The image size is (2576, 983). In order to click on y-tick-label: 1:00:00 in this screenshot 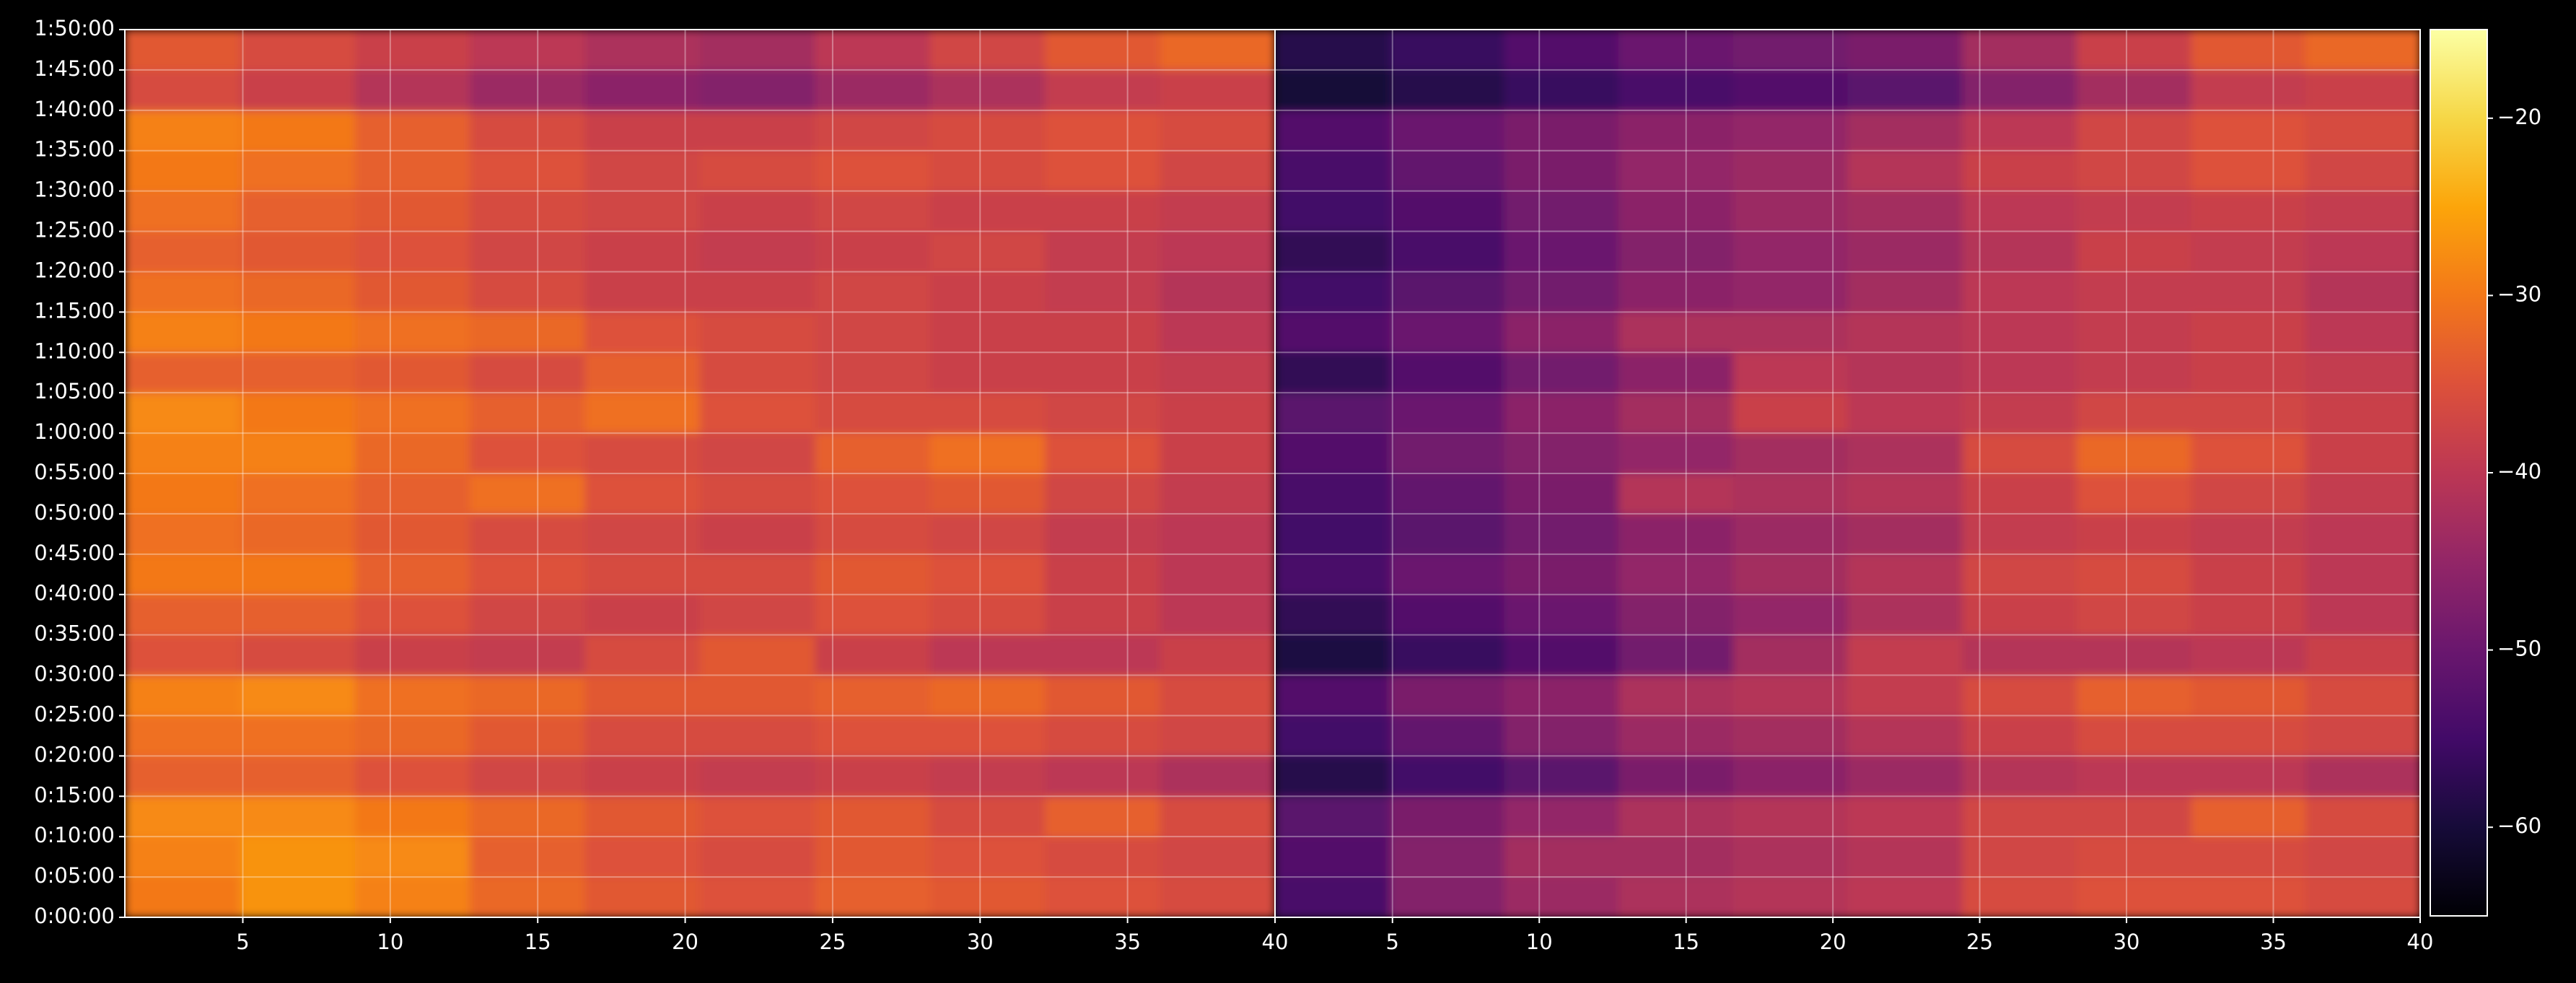, I will do `click(74, 431)`.